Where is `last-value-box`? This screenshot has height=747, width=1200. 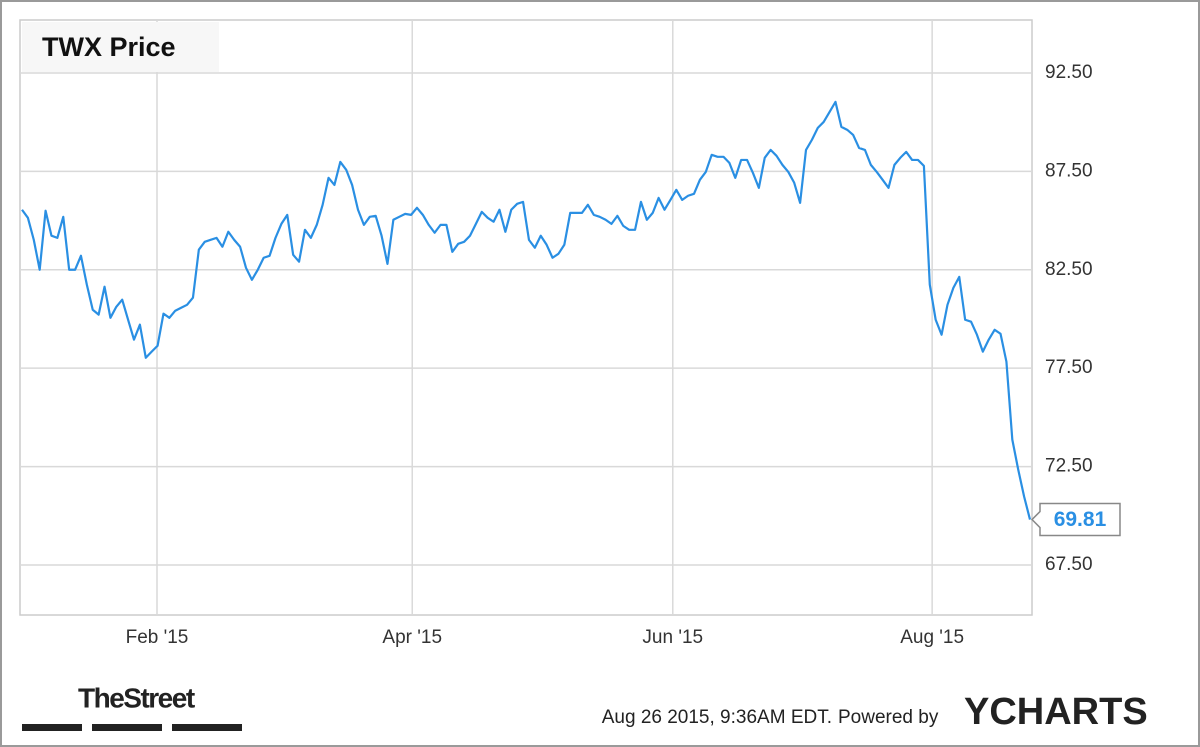
last-value-box is located at coordinates (1075, 519).